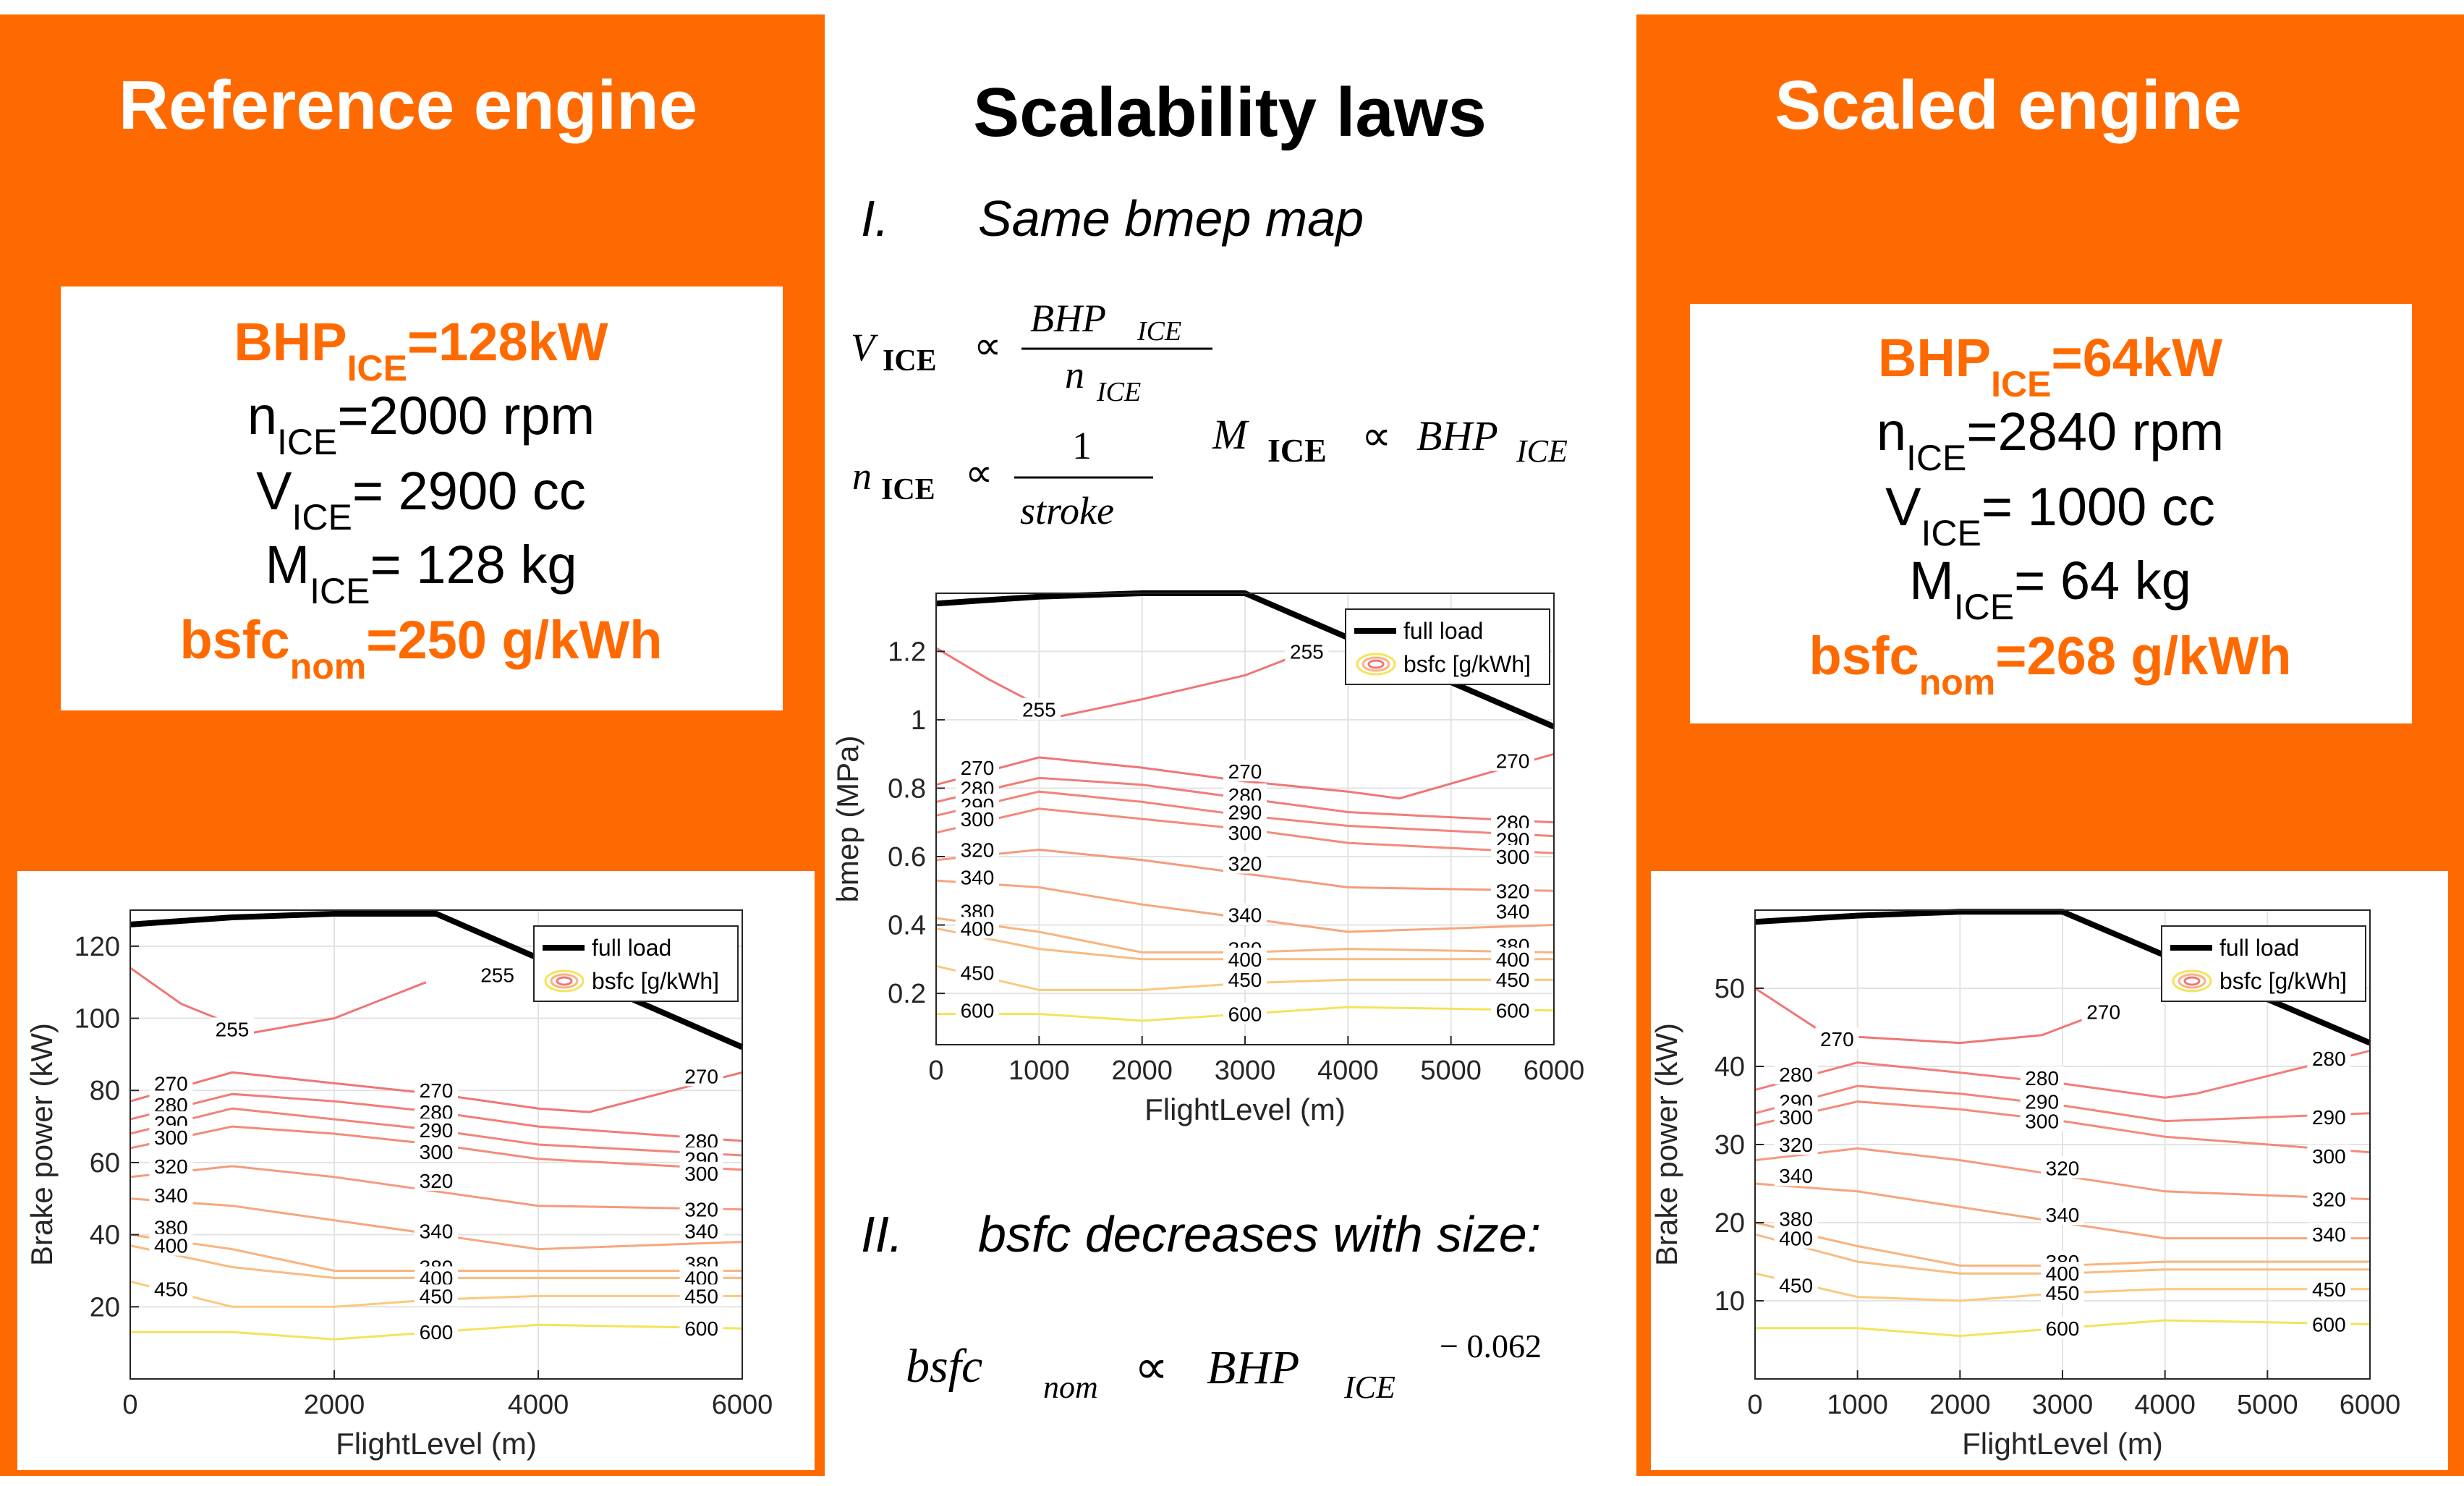 The image size is (2464, 1486). What do you see at coordinates (328, 666) in the screenshot?
I see `left-bsfc-sub: nom` at bounding box center [328, 666].